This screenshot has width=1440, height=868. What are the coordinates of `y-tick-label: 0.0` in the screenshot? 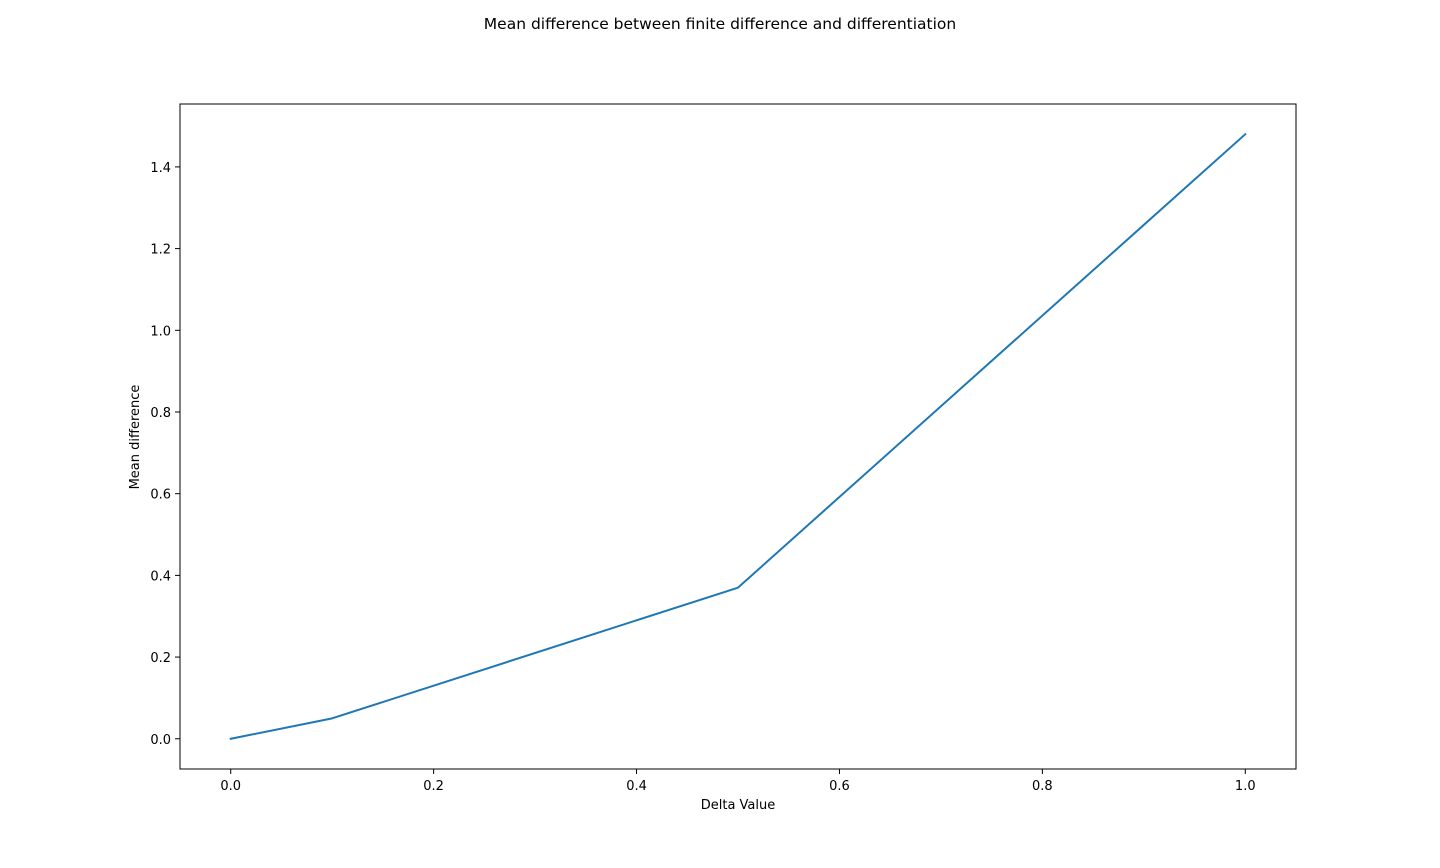 It's located at (160, 740).